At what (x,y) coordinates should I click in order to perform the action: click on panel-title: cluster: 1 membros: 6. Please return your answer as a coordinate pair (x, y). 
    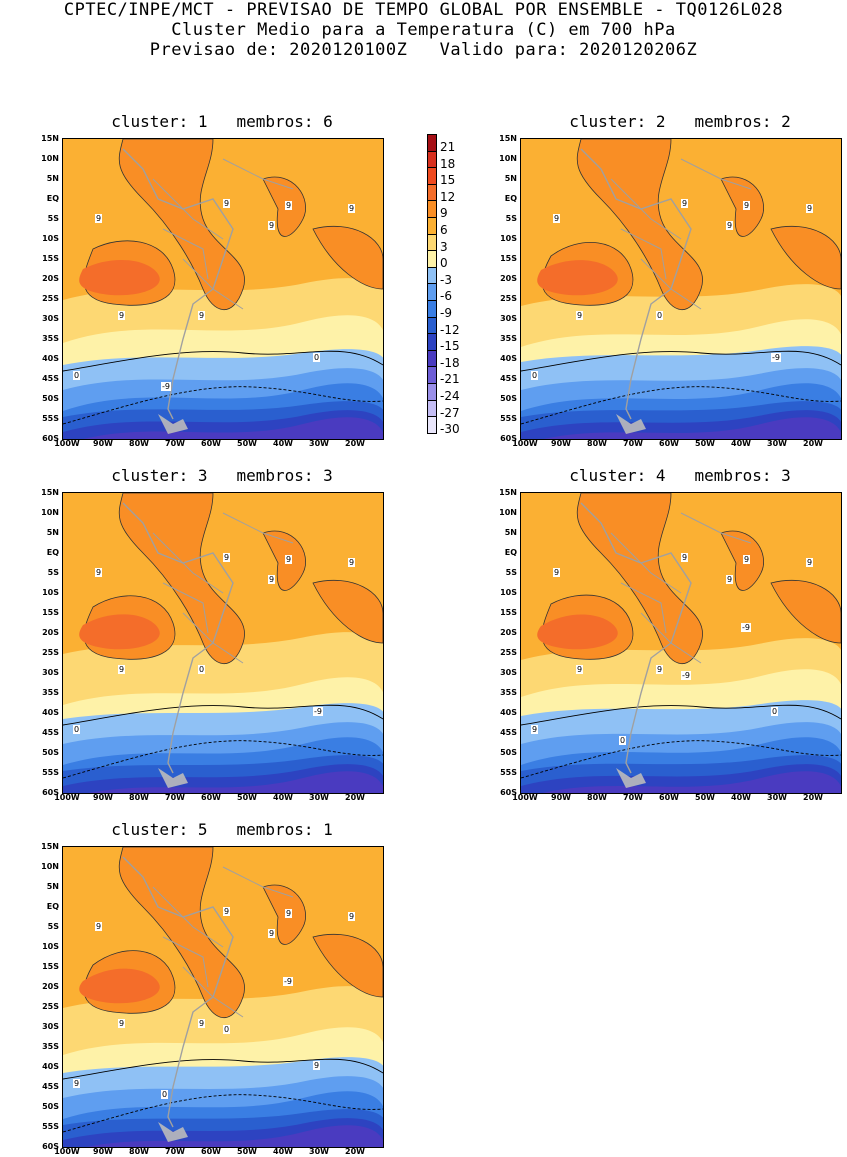
    Looking at the image, I should click on (222, 121).